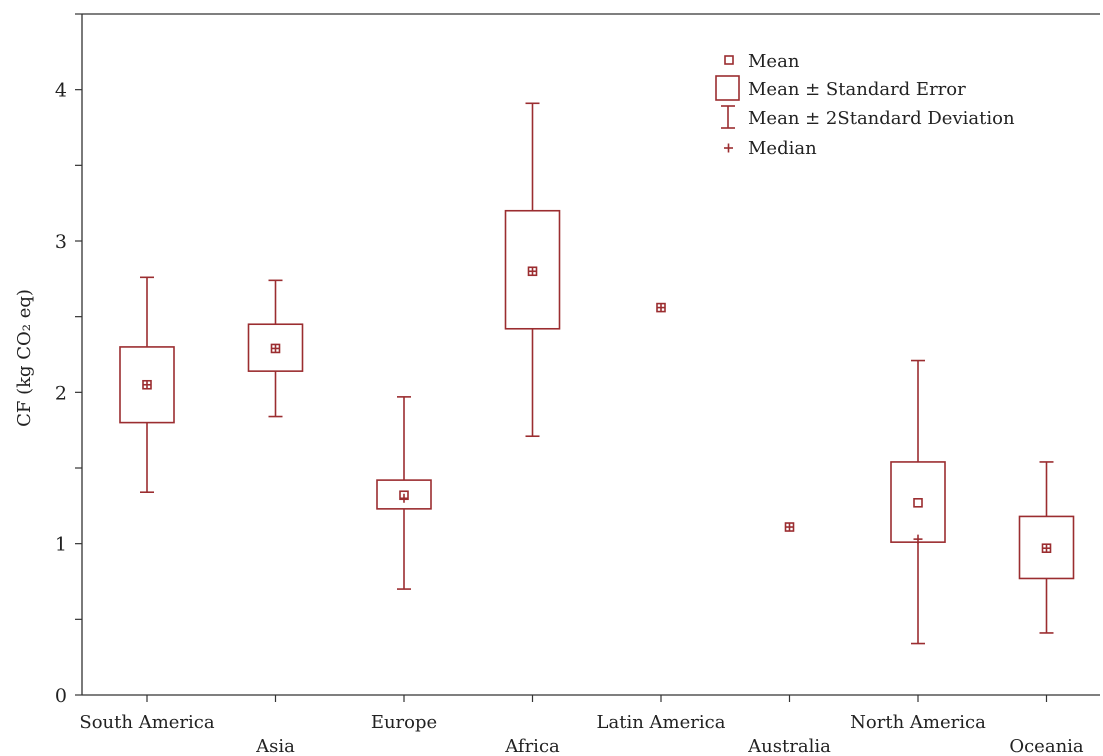 This screenshot has height=756, width=1103. Describe the element at coordinates (24, 358) in the screenshot. I see `y-axis-label: CF (kg CO₂ eq)` at that location.